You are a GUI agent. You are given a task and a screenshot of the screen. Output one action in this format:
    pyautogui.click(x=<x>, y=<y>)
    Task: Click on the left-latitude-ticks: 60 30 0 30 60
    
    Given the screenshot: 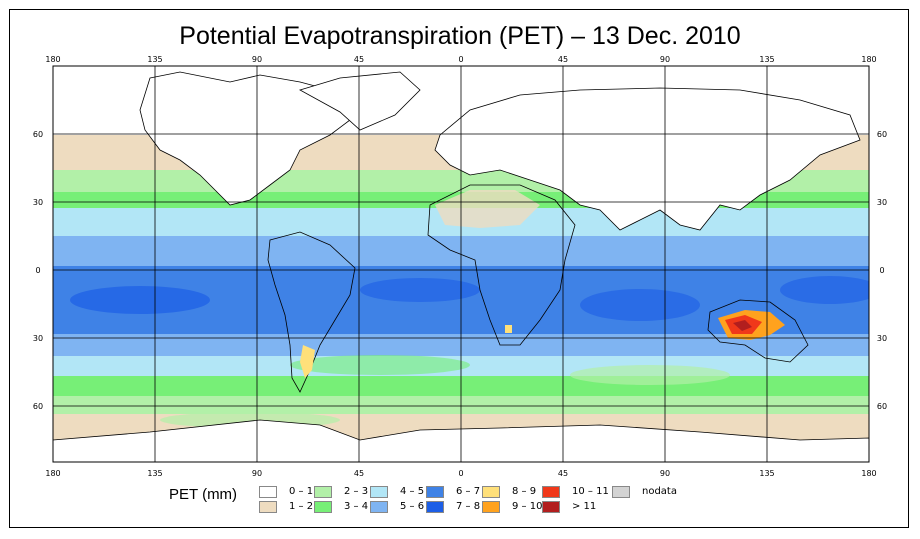 What is the action you would take?
    pyautogui.click(x=38, y=270)
    